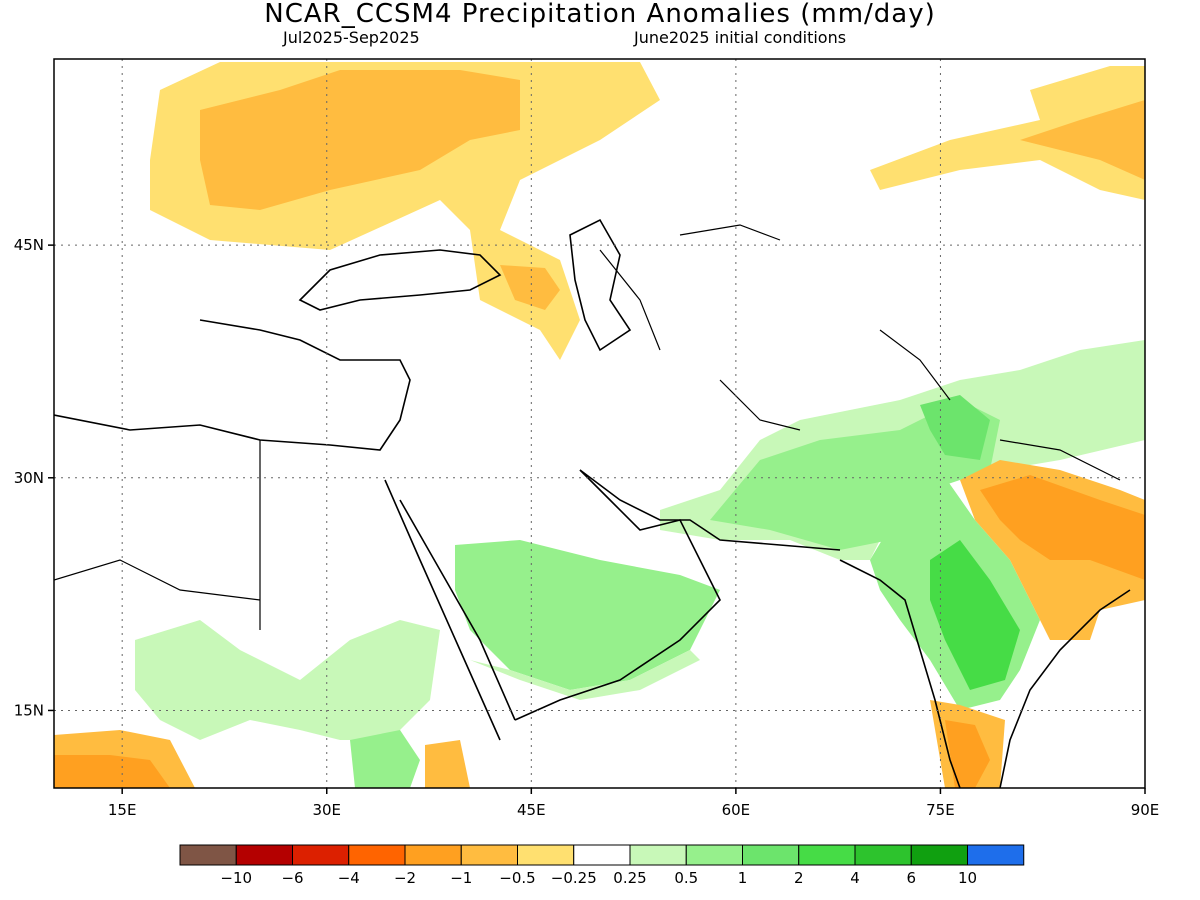 The width and height of the screenshot is (1200, 900). What do you see at coordinates (385, 759) in the screenshot?
I see `wet-region-east-africa` at bounding box center [385, 759].